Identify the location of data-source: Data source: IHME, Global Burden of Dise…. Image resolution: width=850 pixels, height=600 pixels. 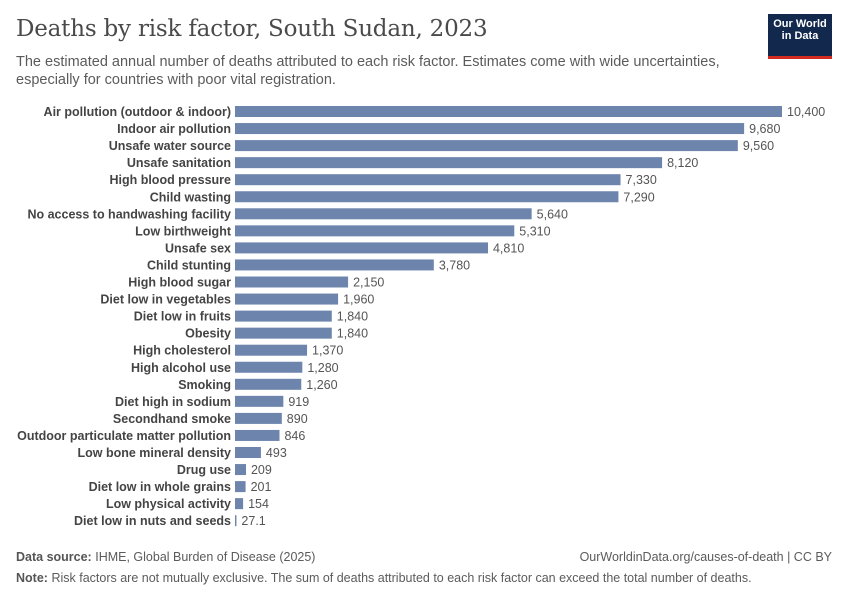
(165, 557).